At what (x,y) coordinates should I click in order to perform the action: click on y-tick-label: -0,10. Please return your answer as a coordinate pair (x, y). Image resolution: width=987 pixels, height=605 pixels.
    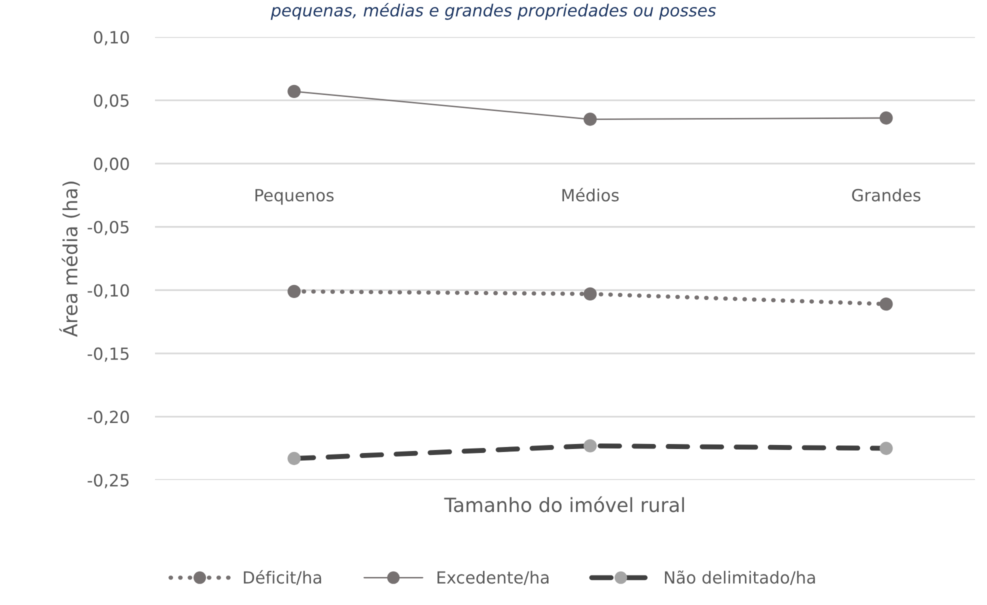
    Looking at the image, I should click on (108, 291).